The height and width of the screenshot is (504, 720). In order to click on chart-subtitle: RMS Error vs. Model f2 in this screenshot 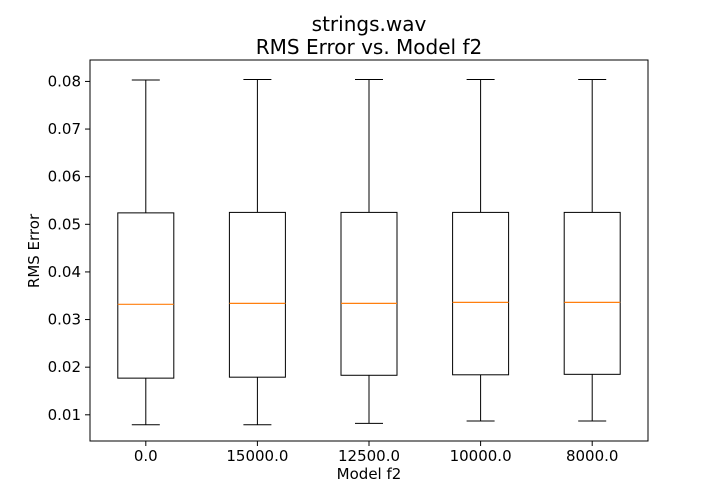, I will do `click(369, 47)`.